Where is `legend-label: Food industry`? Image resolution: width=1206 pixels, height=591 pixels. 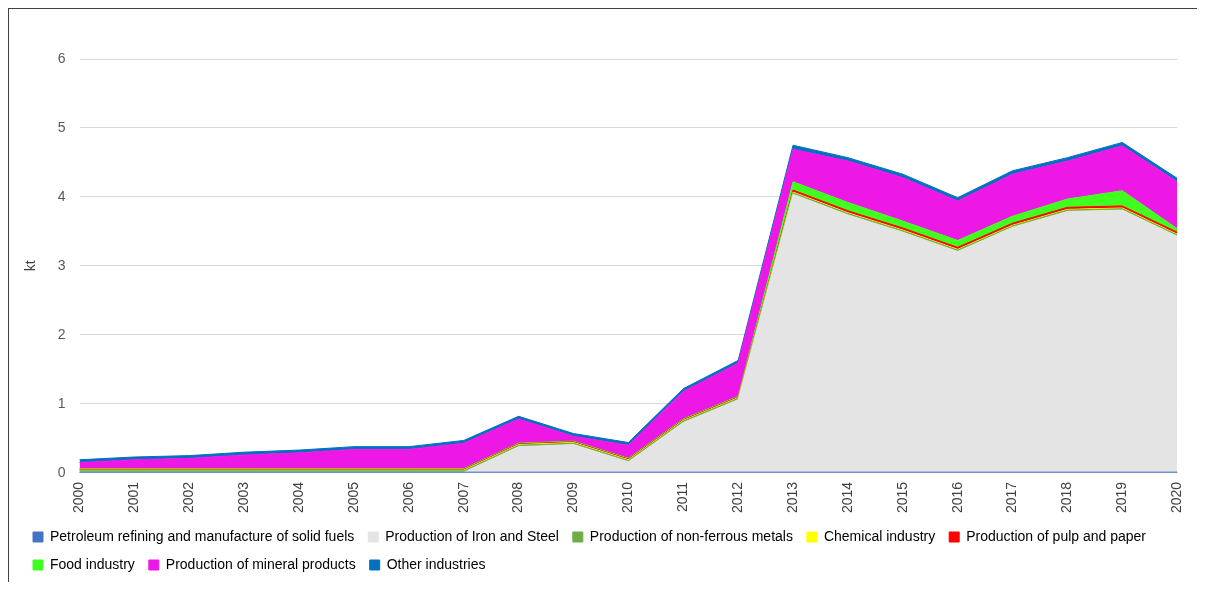 legend-label: Food industry is located at coordinates (92, 563).